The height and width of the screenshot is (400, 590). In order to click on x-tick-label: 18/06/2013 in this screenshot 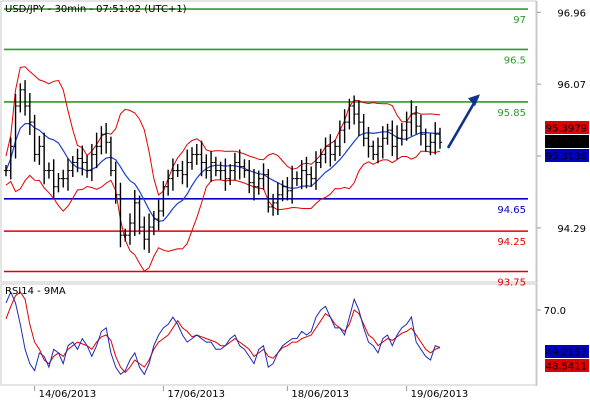, I will do `click(320, 394)`.